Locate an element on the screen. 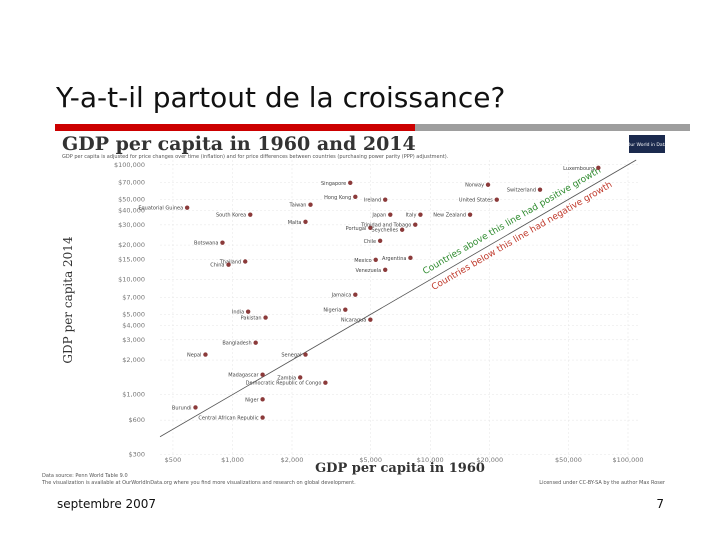  point-label: Malta is located at coordinates (295, 223).